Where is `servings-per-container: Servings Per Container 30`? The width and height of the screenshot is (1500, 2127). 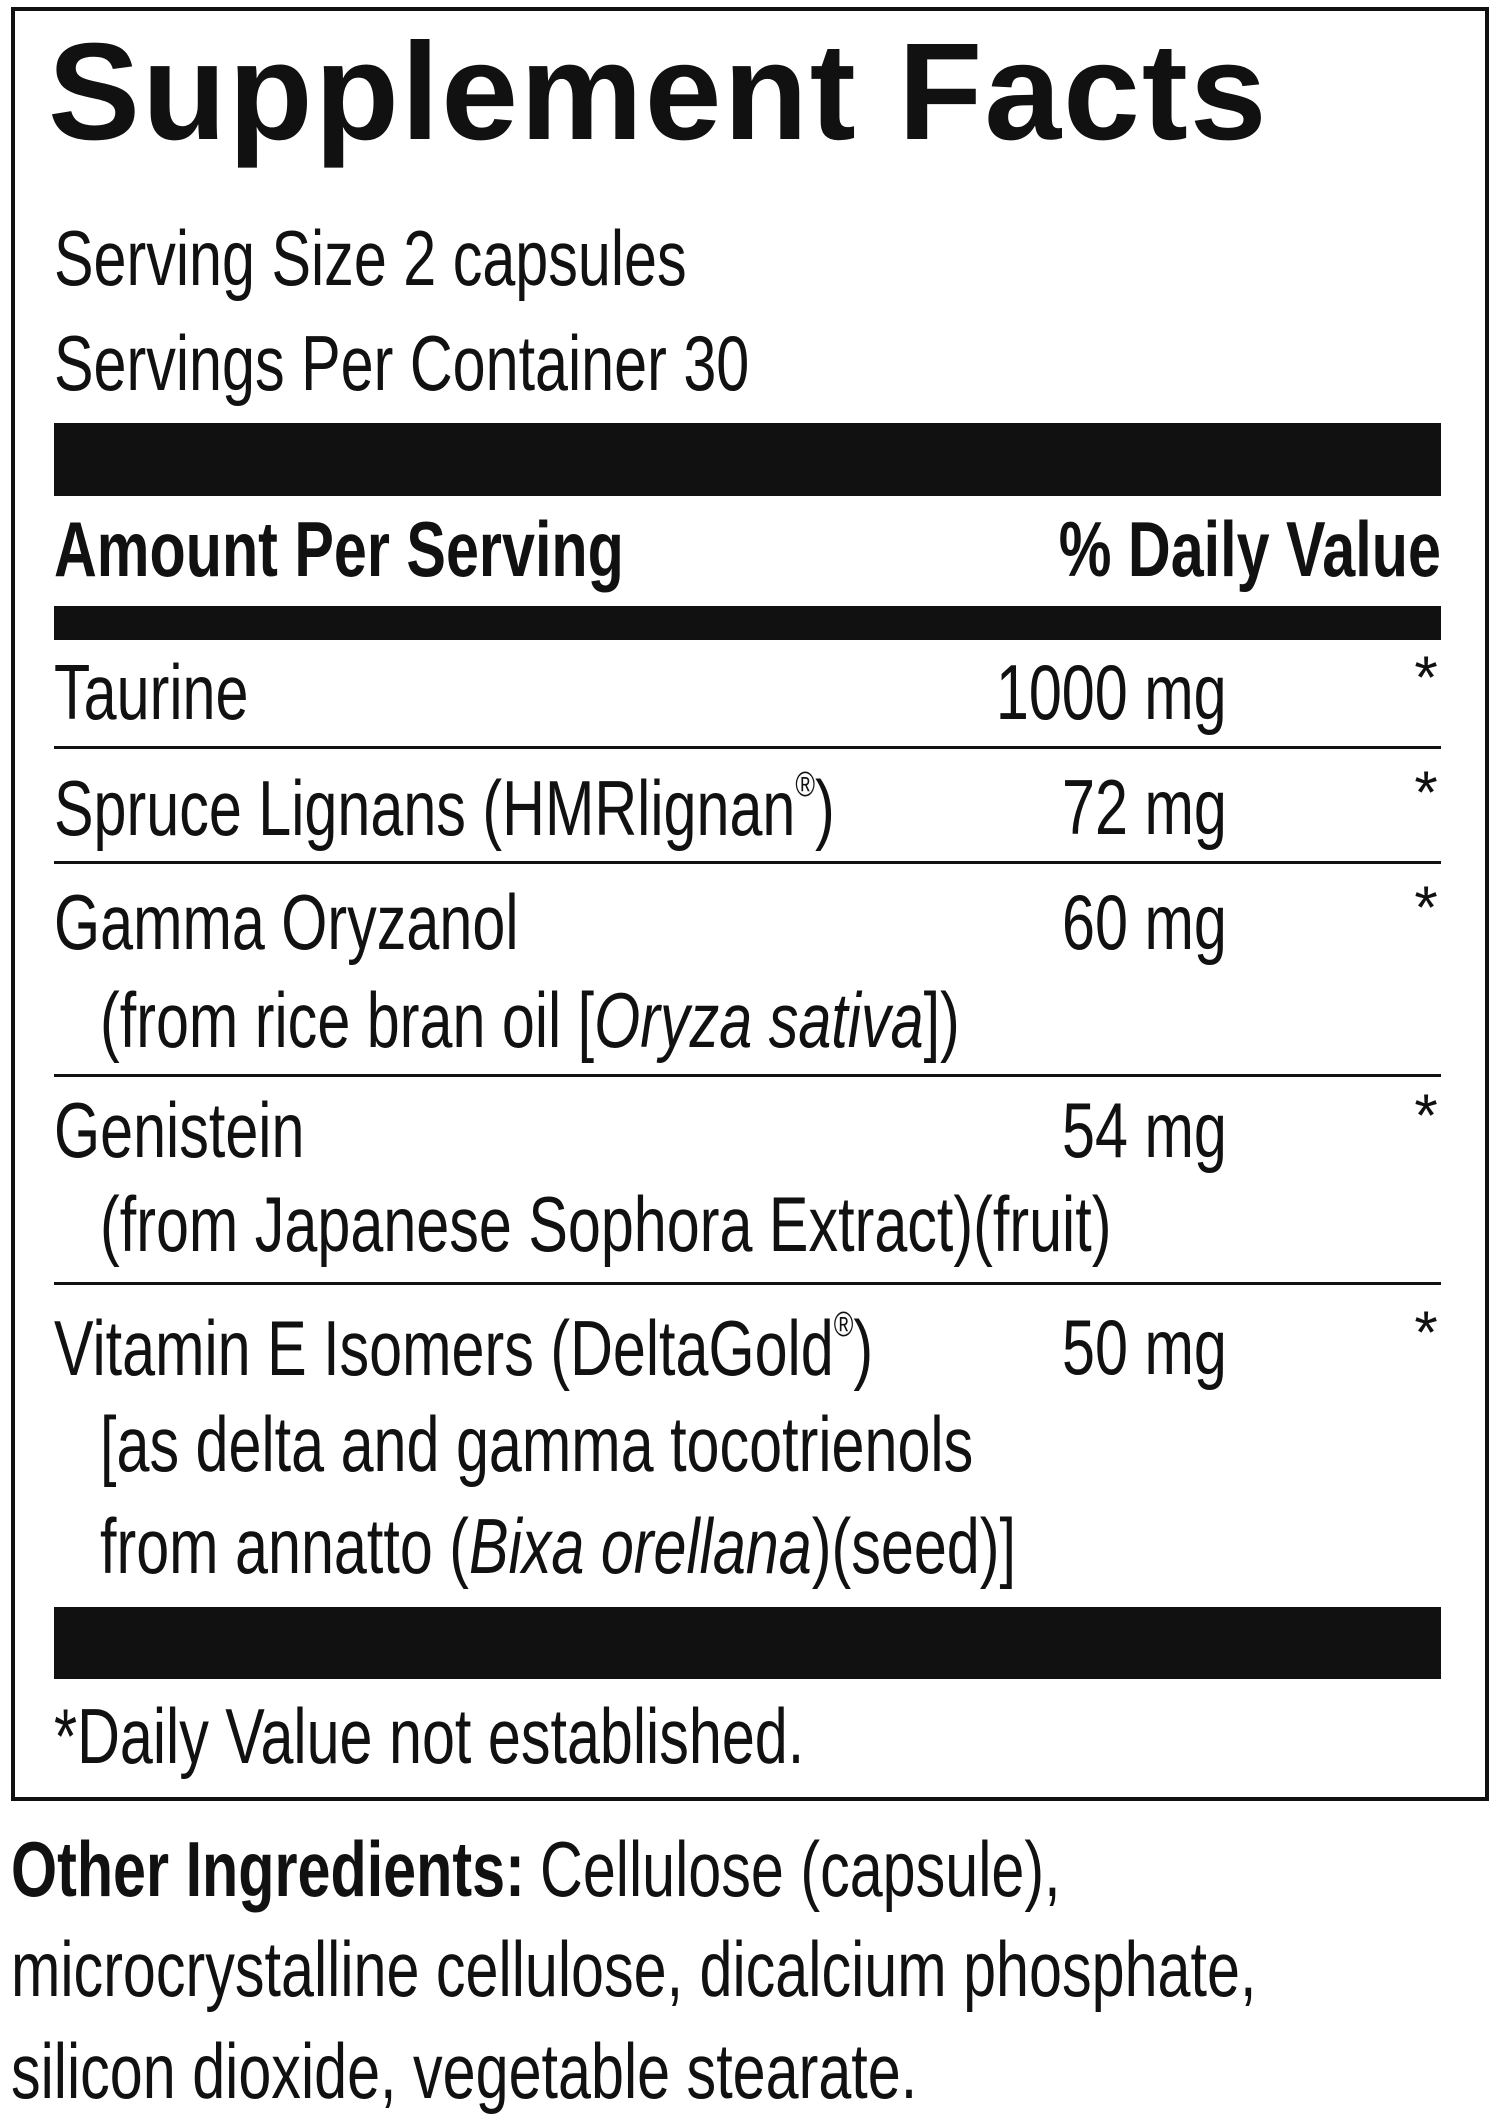 servings-per-container: Servings Per Container 30 is located at coordinates (402, 363).